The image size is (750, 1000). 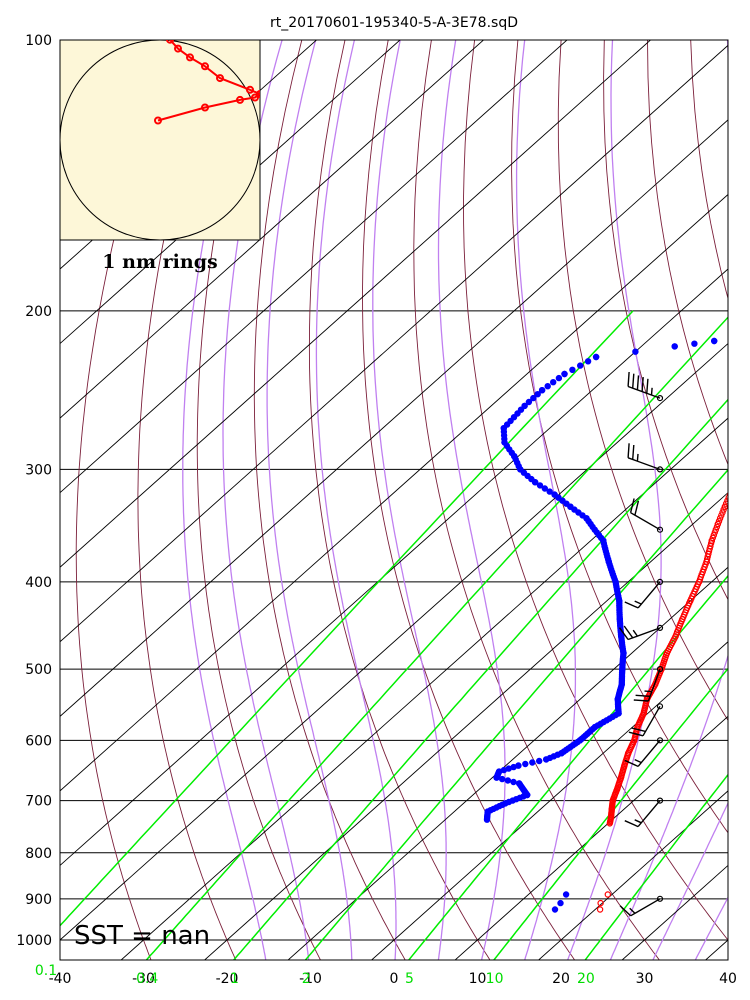 I want to click on wind-barb, so click(x=648, y=683).